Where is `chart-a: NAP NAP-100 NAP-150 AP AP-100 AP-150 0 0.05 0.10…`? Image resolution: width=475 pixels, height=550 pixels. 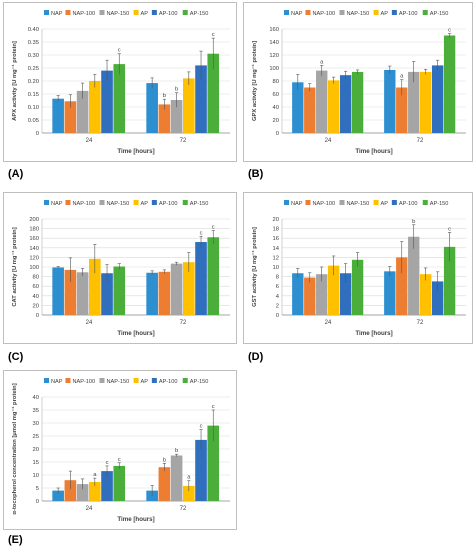 chart-a: NAP NAP-100 NAP-150 AP AP-100 AP-150 0 0.05 0.10… is located at coordinates (120, 82).